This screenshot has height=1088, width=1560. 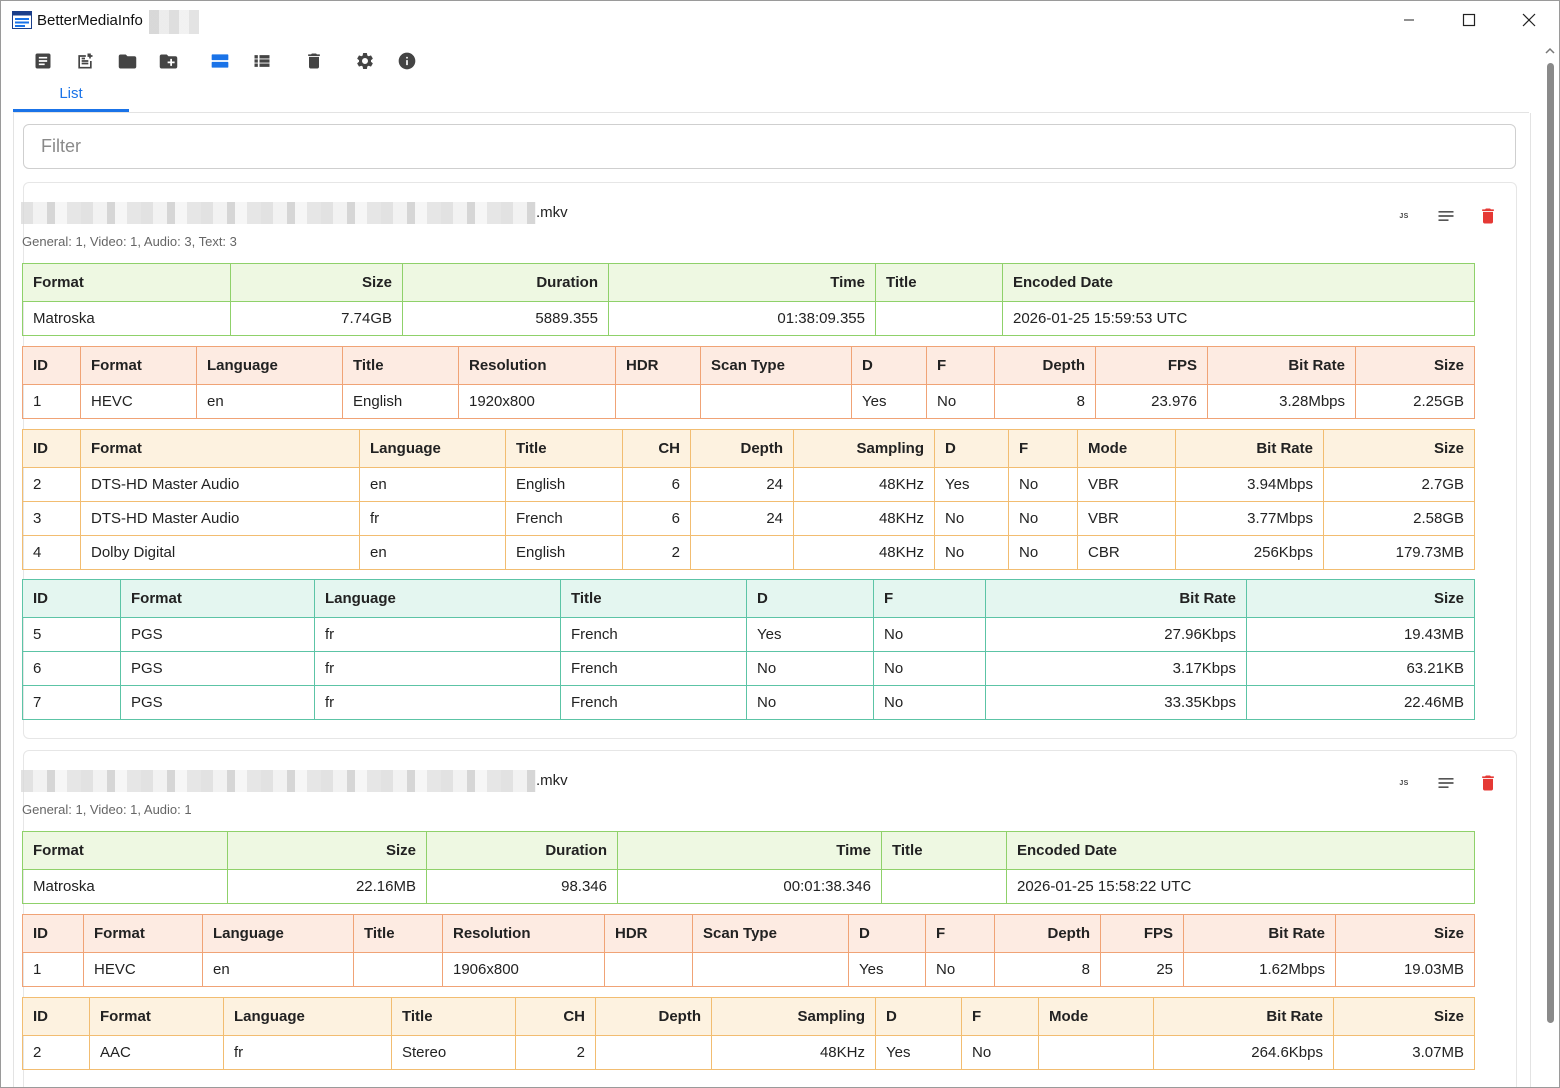 What do you see at coordinates (107, 809) in the screenshot?
I see `track-summary: General: 1, Video: 1, Audio: 1` at bounding box center [107, 809].